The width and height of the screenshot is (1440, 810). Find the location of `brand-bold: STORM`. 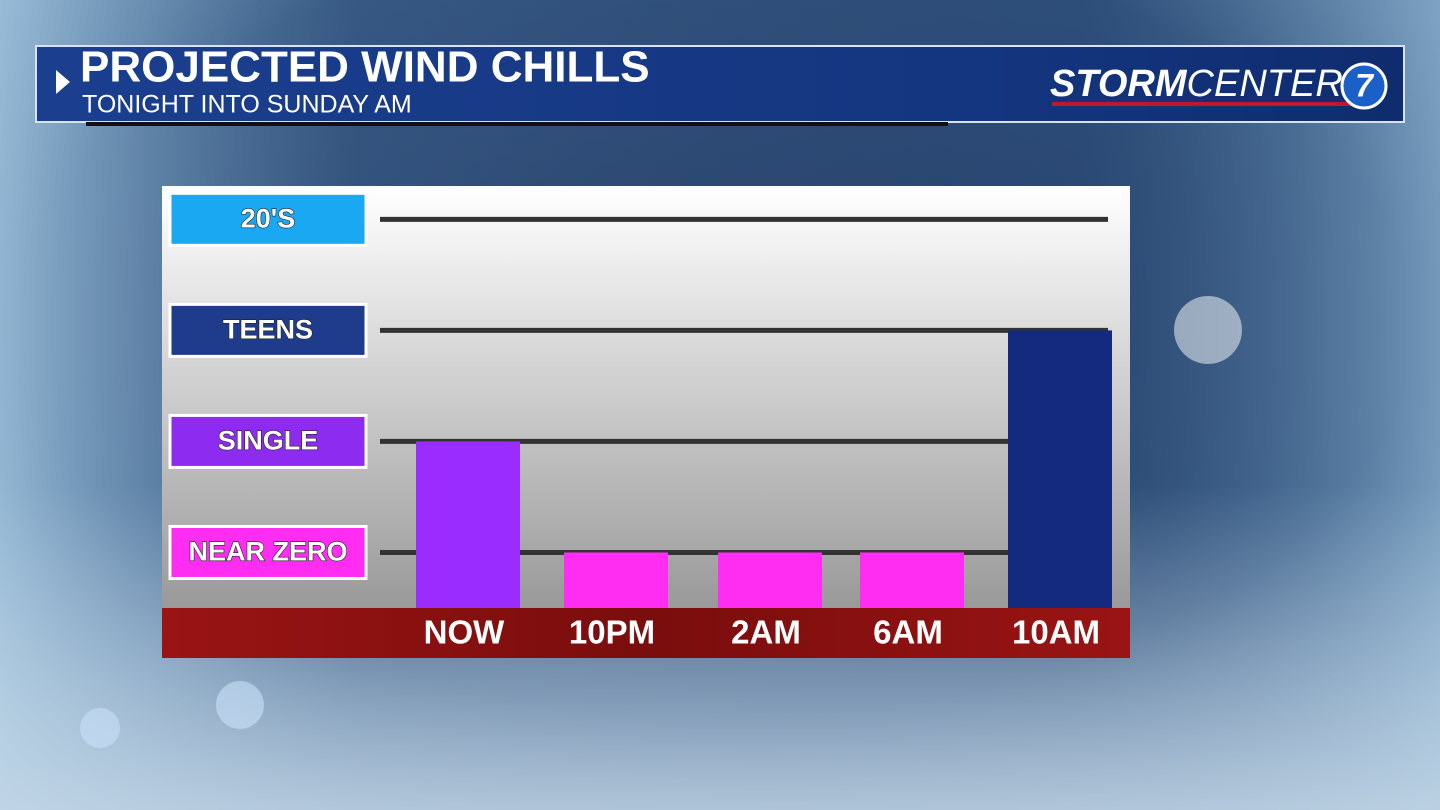

brand-bold: STORM is located at coordinates (1119, 84).